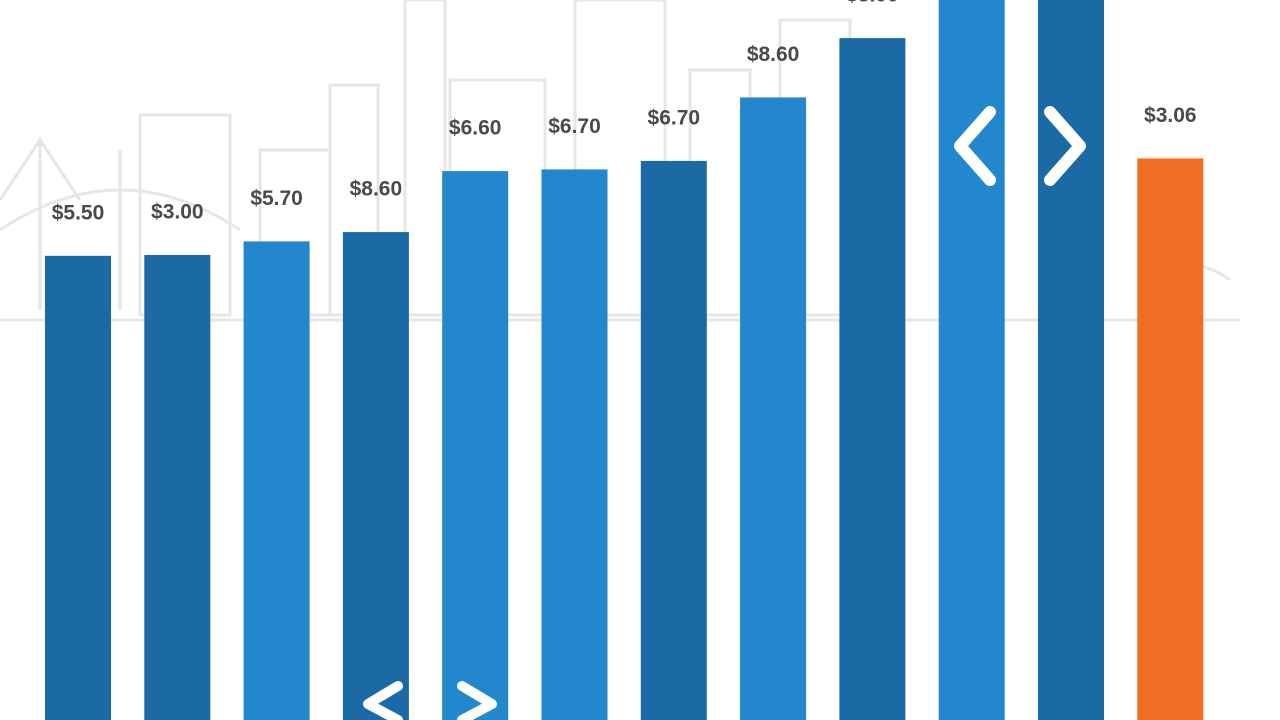 This screenshot has width=1280, height=720. Describe the element at coordinates (78, 212) in the screenshot. I see `bar-label: $5.50` at that location.